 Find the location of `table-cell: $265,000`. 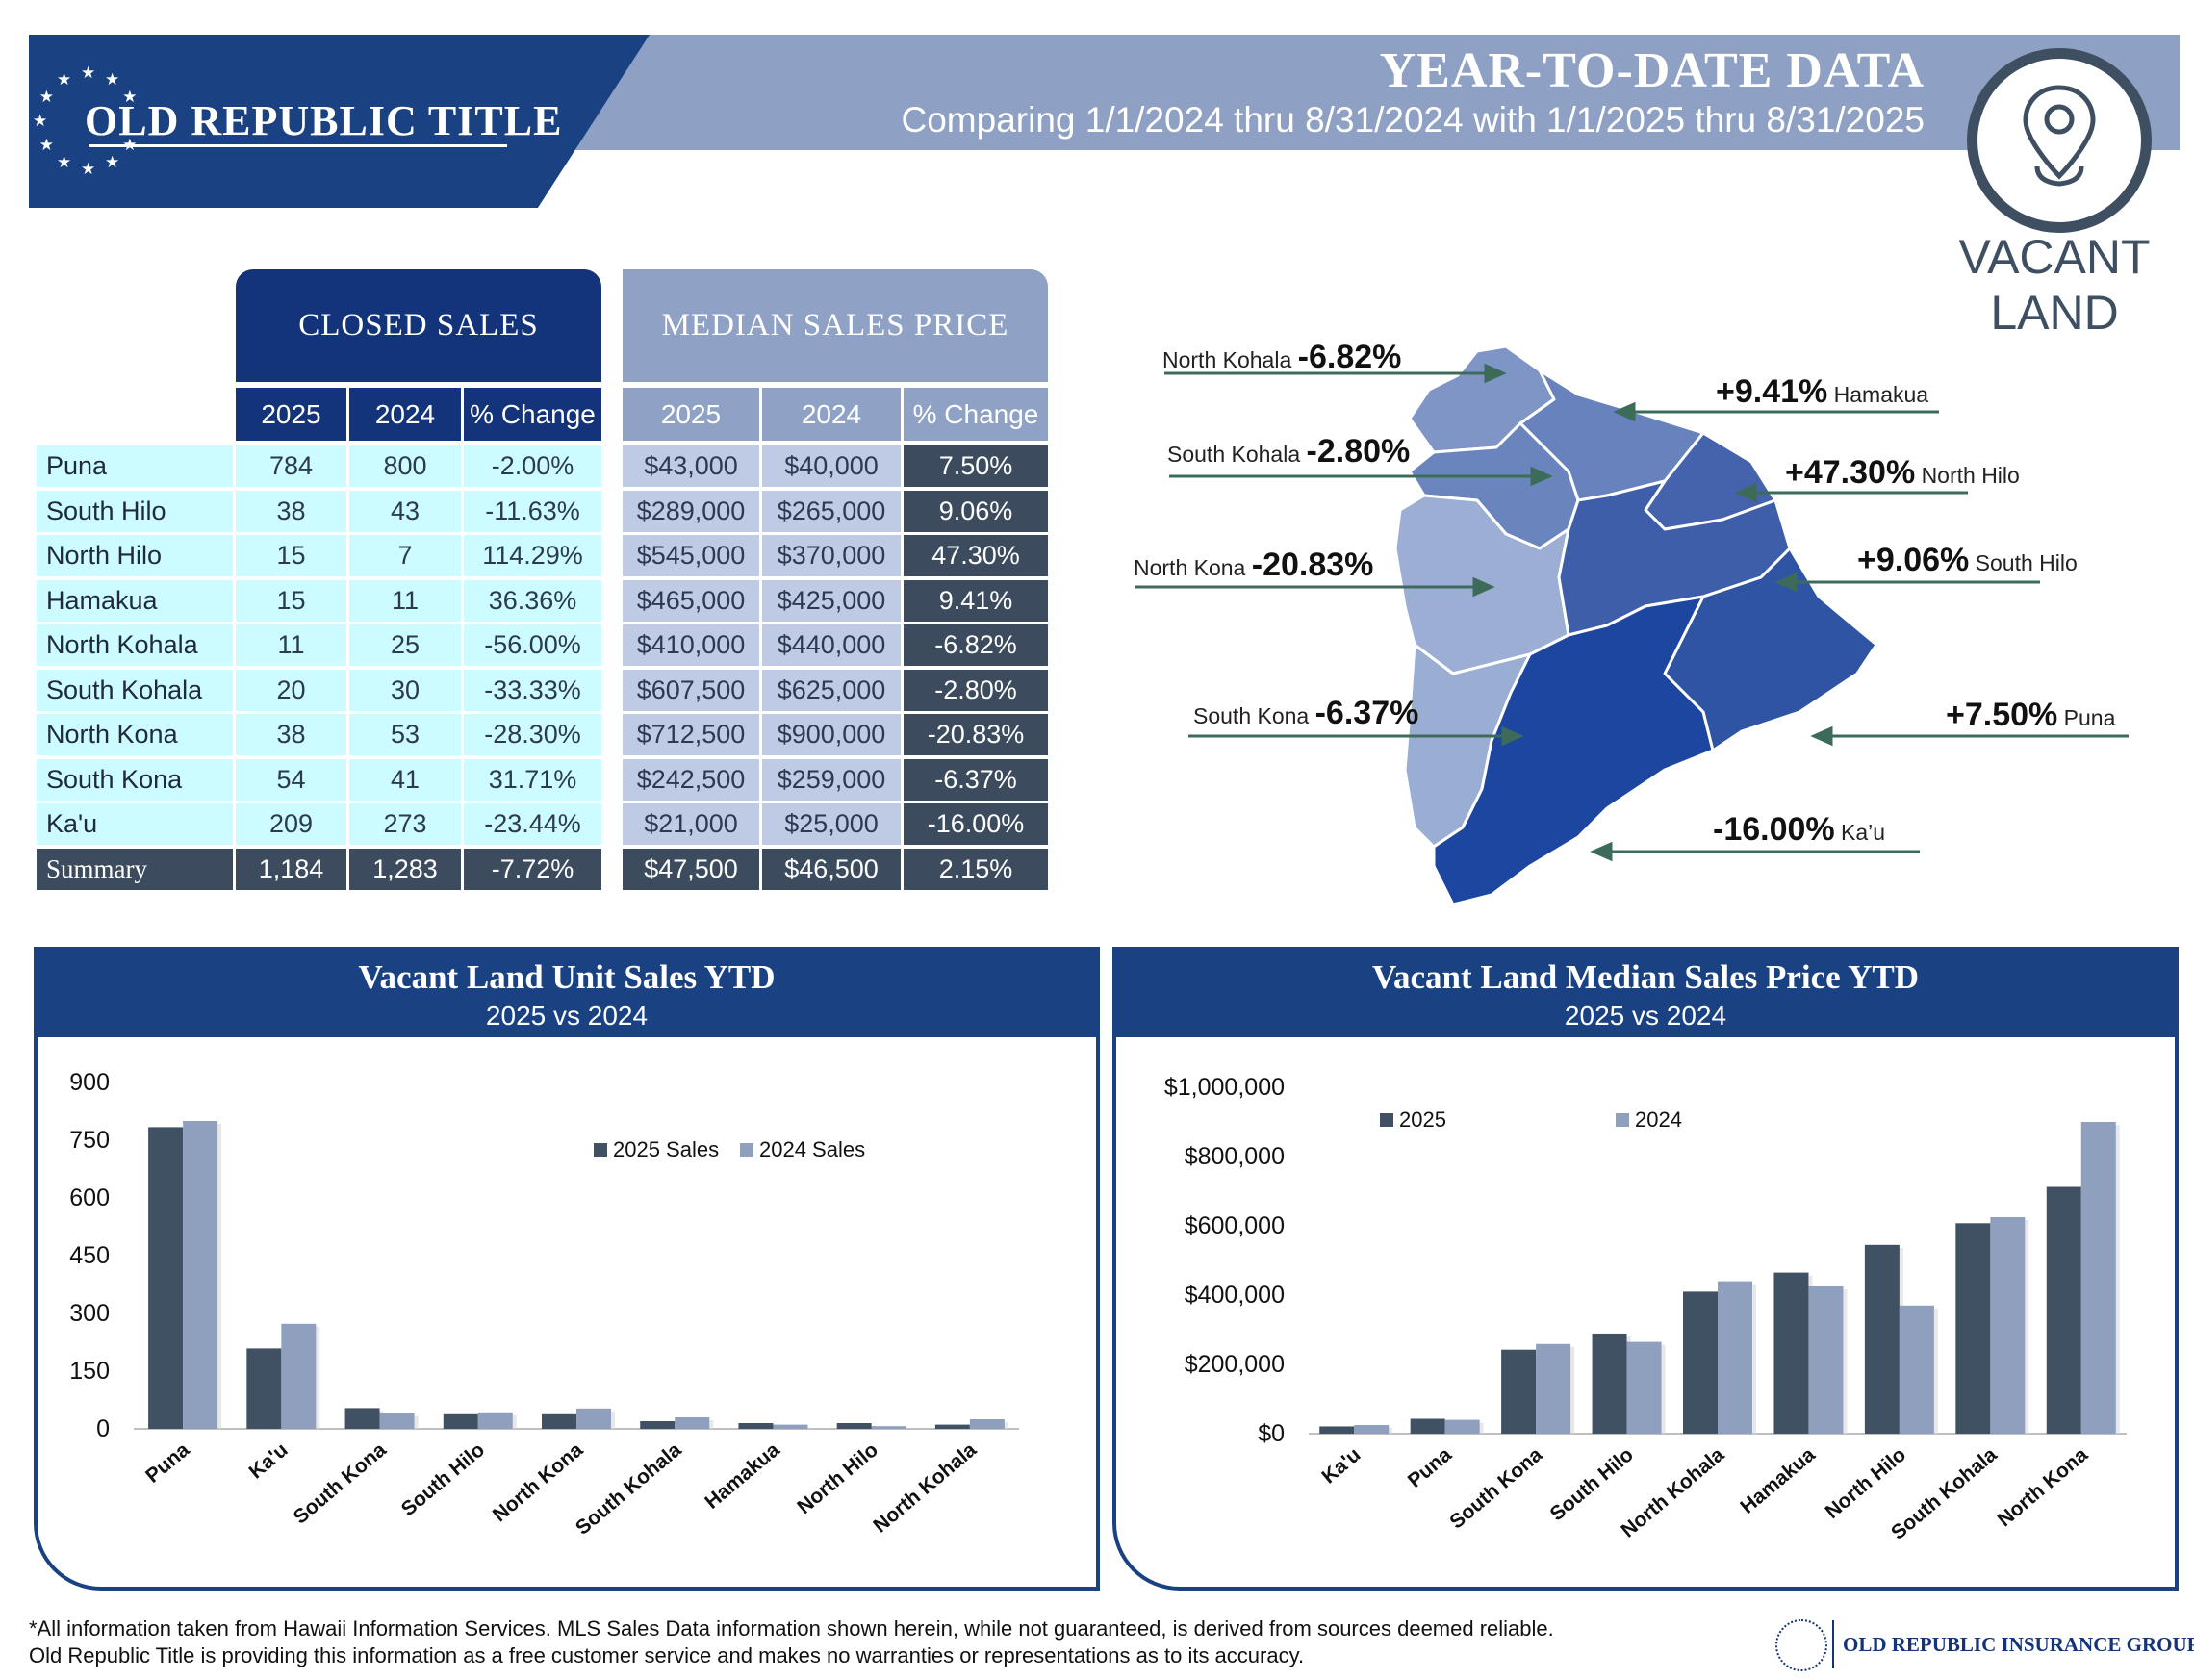

table-cell: $265,000 is located at coordinates (831, 511).